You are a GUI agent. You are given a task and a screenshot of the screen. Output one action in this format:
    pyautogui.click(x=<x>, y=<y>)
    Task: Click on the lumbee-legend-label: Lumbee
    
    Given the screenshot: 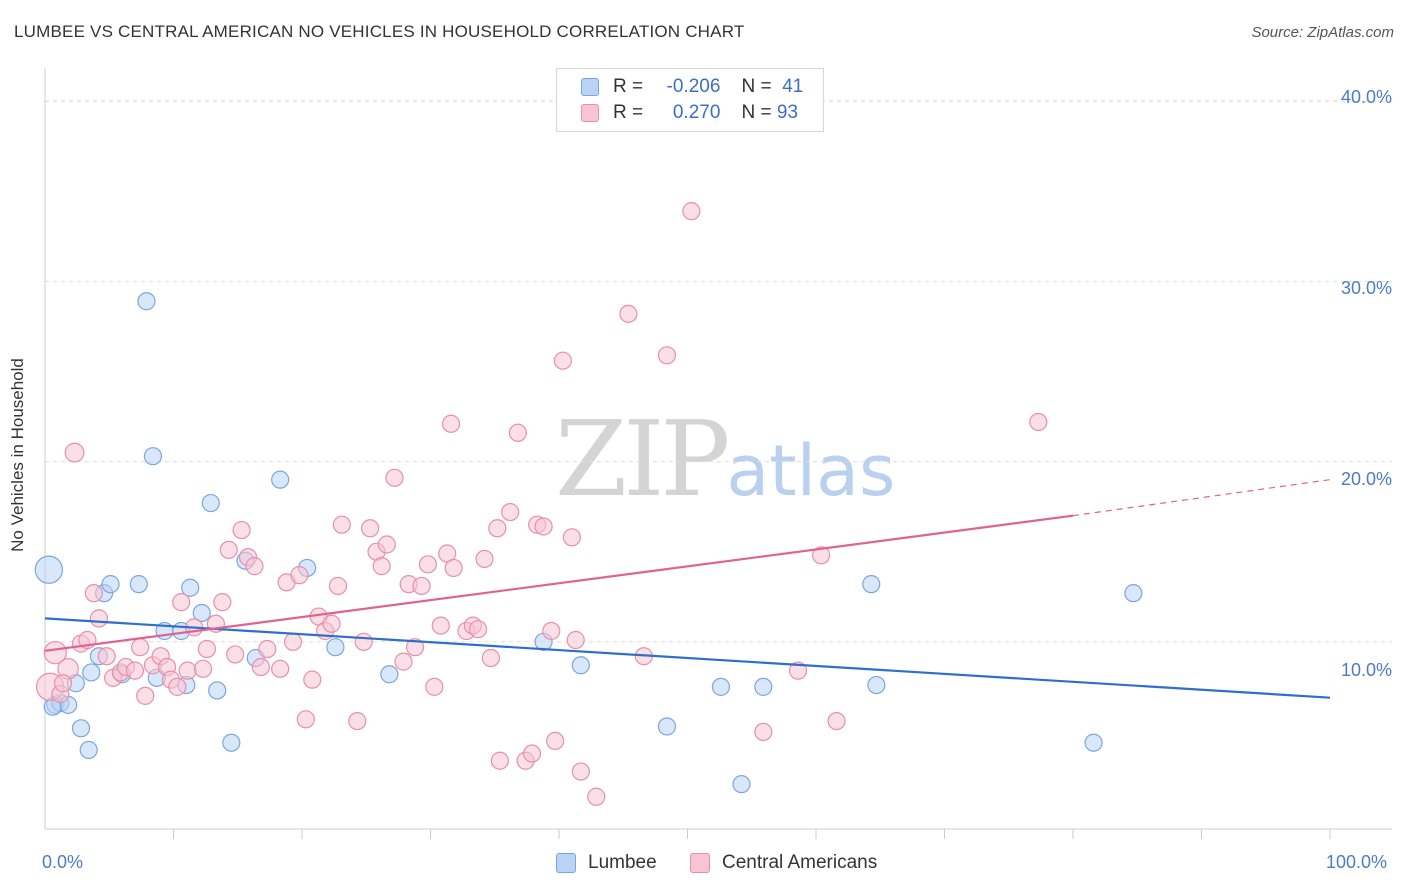 What is the action you would take?
    pyautogui.click(x=622, y=862)
    